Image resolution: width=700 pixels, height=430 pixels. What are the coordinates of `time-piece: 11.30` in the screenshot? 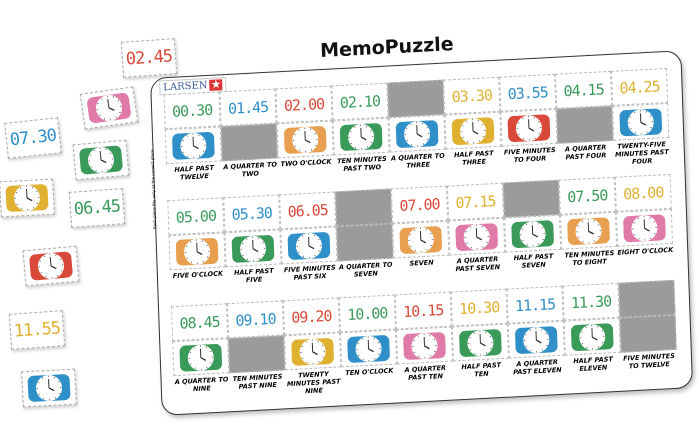 It's located at (591, 301).